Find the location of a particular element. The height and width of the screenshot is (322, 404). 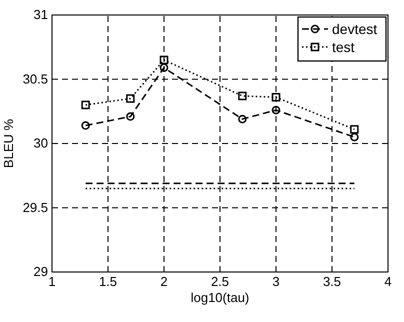

y-tick-label: 31 is located at coordinates (41, 14).